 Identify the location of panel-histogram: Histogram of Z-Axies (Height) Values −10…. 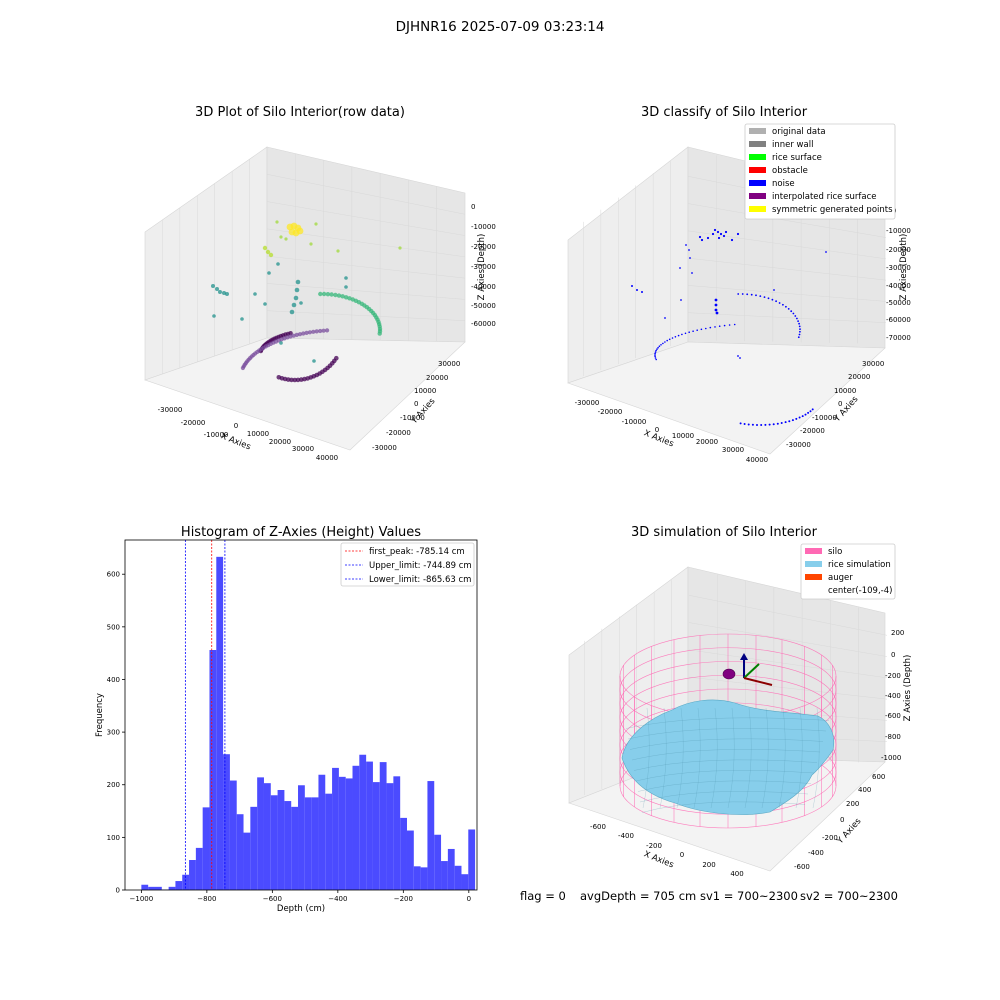
(286, 719).